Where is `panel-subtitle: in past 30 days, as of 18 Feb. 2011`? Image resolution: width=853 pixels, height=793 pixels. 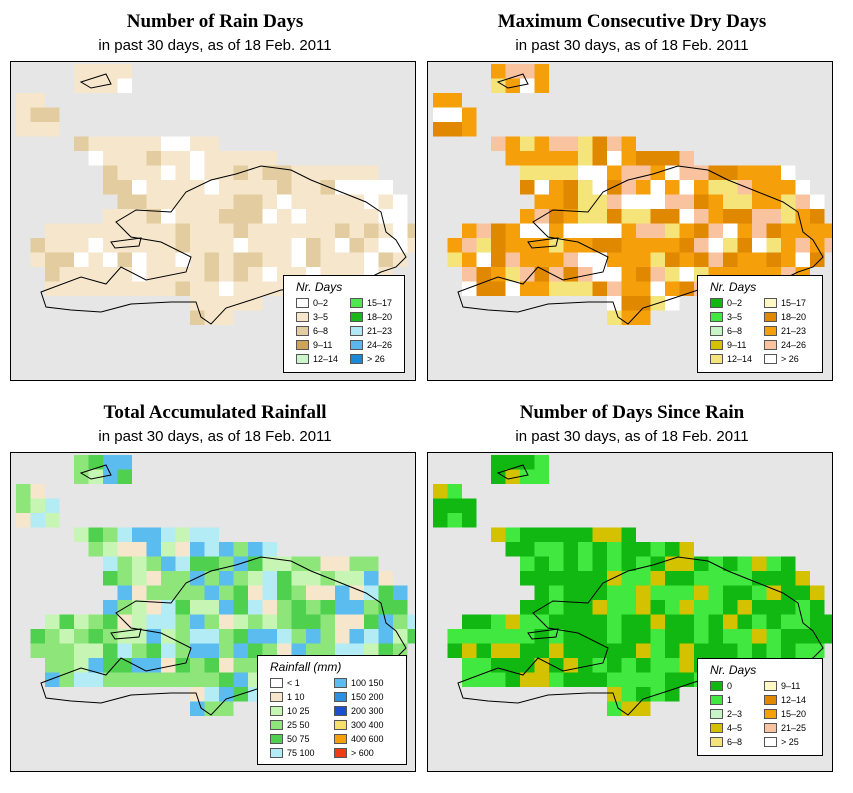 panel-subtitle: in past 30 days, as of 18 Feb. 2011 is located at coordinates (215, 436).